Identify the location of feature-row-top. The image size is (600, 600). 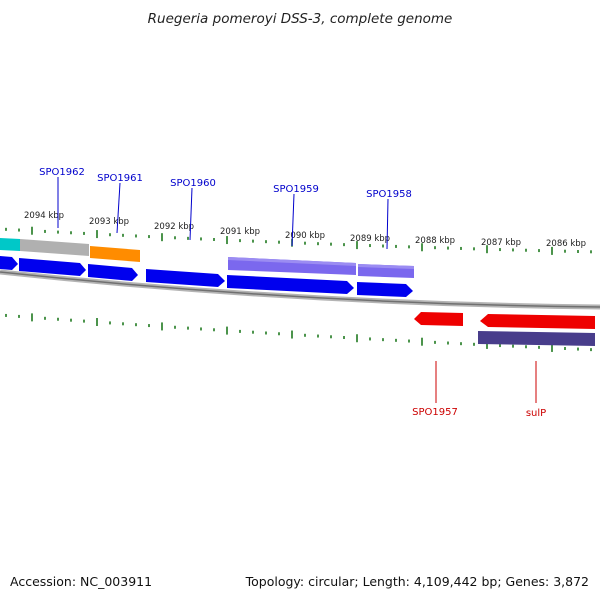
(207, 258).